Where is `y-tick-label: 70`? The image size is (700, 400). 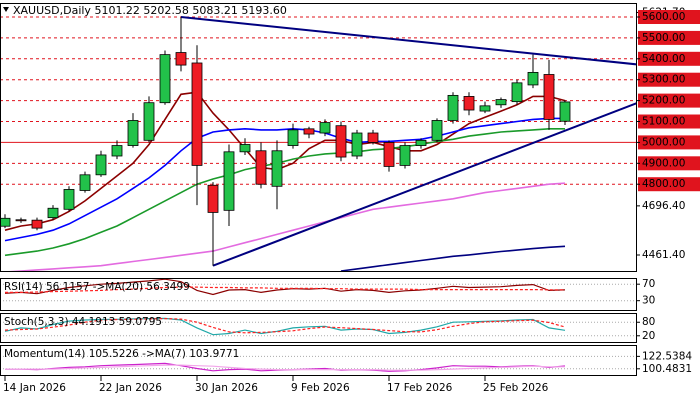 y-tick-label: 70 is located at coordinates (648, 284).